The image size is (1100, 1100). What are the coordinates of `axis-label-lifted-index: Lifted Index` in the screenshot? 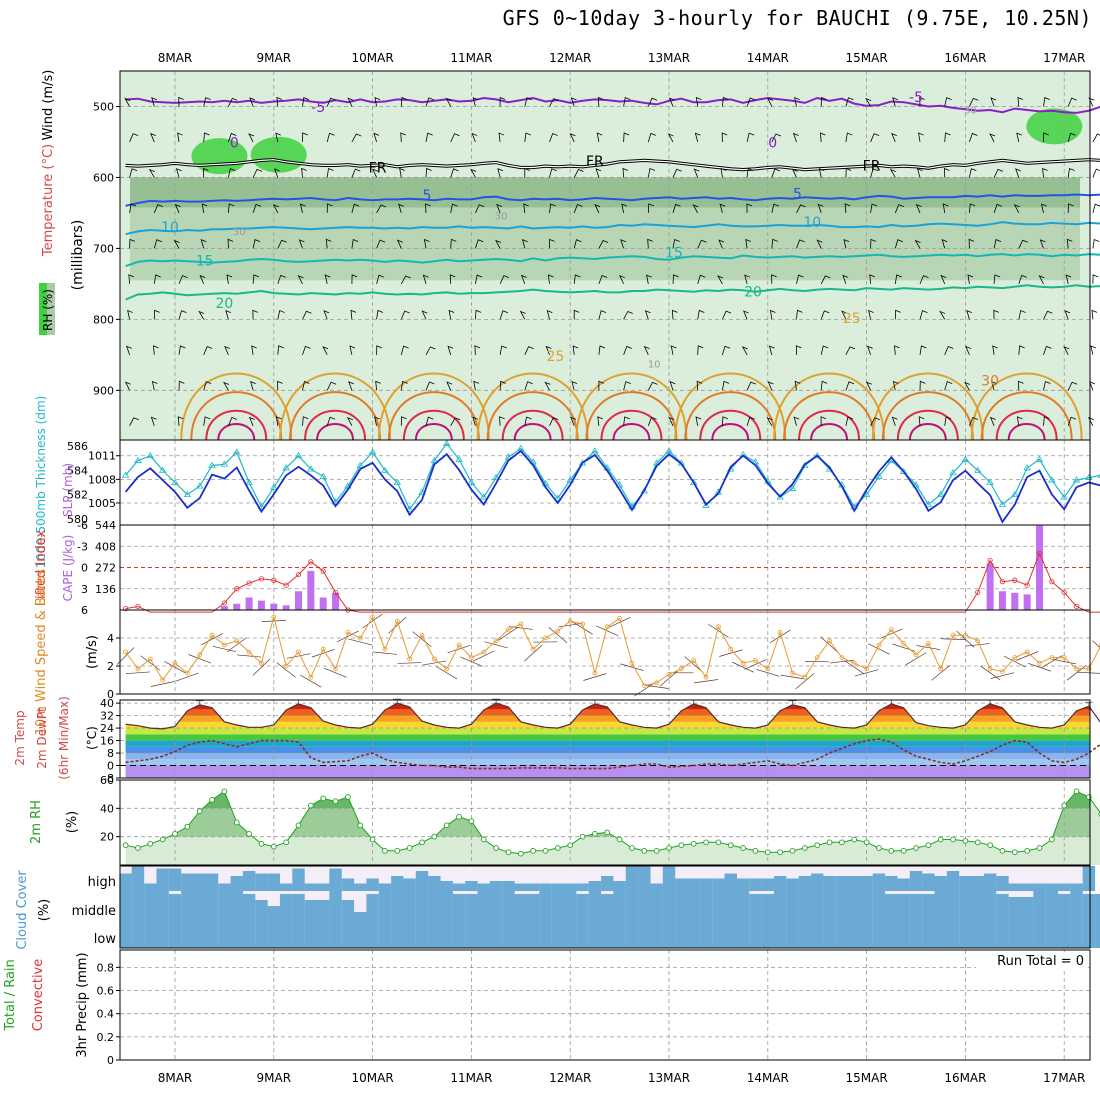 It's located at (41, 567).